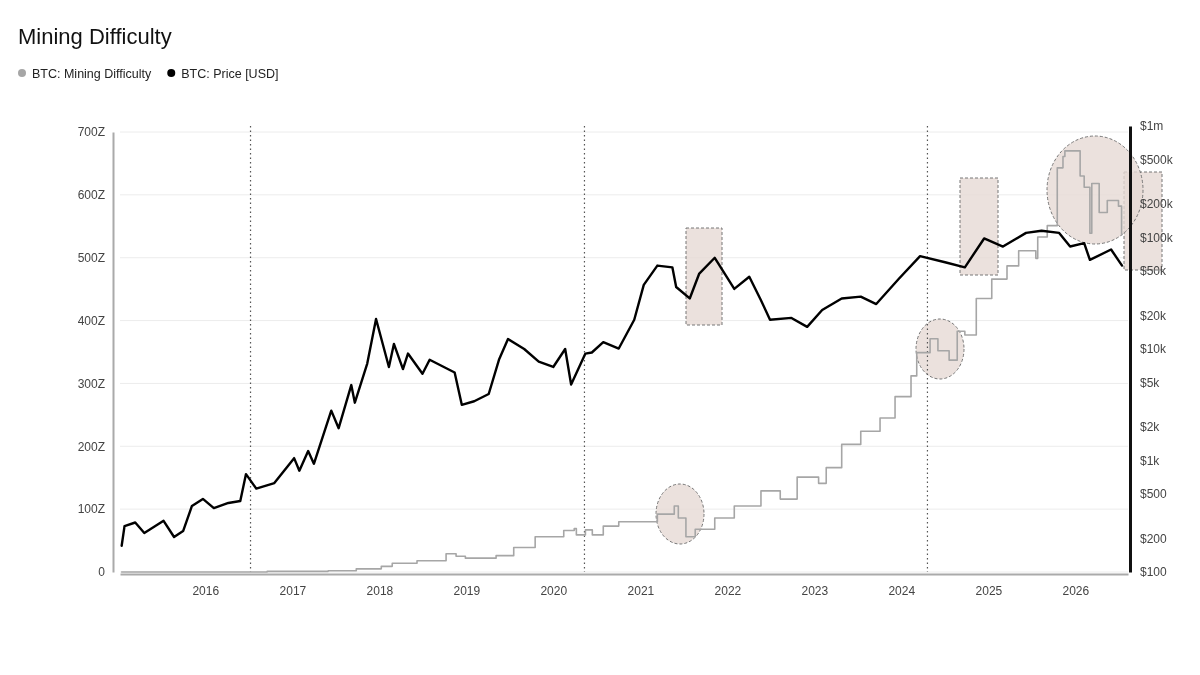 The height and width of the screenshot is (675, 1200). I want to click on y2-tick-label: $500, so click(1154, 494).